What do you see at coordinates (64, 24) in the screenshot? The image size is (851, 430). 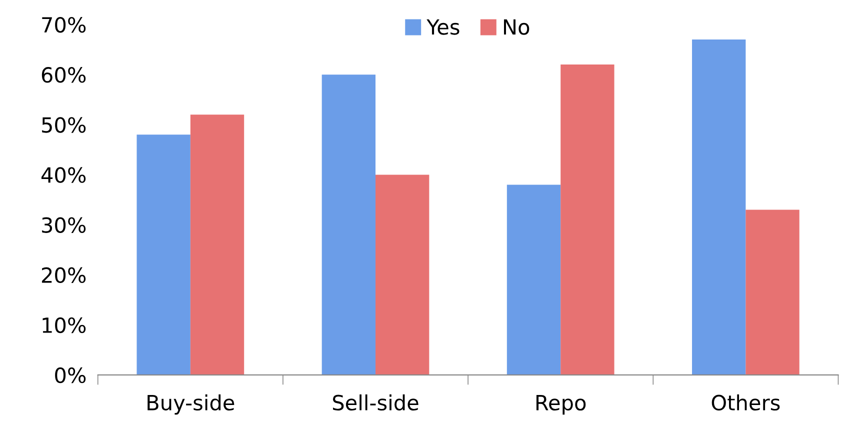 I see `y-tick-label: 70%` at bounding box center [64, 24].